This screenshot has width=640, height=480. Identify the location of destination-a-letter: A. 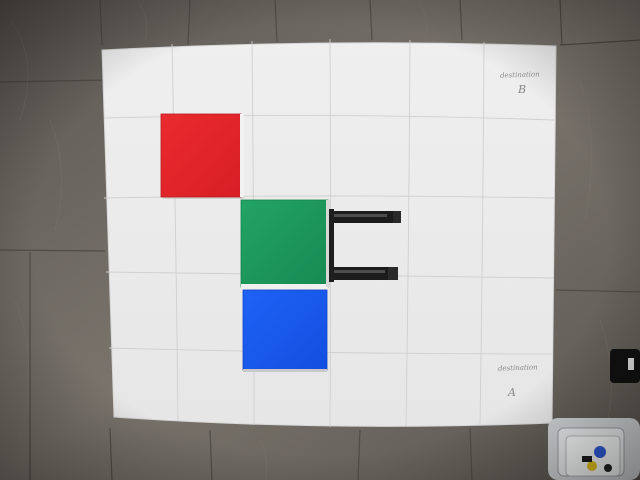
(512, 392).